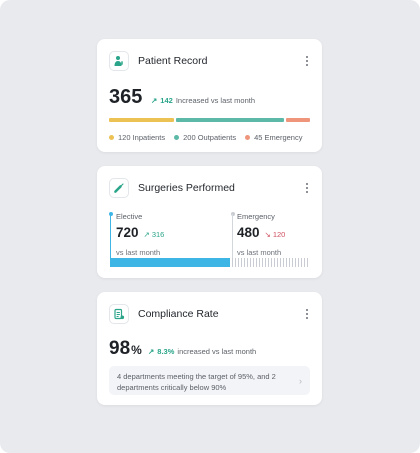  What do you see at coordinates (267, 234) in the screenshot?
I see `trend-down-icon: ↘` at bounding box center [267, 234].